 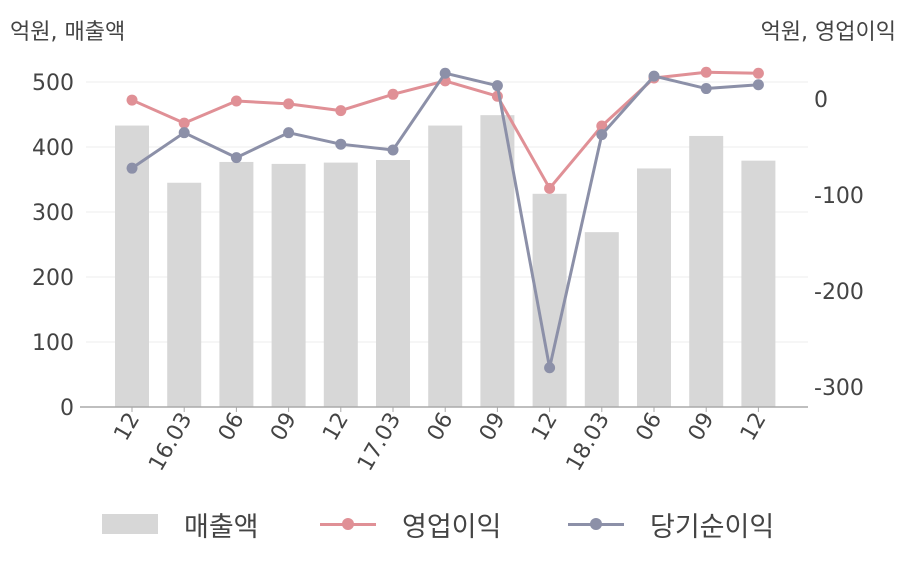 I want to click on y-right-tick-label: -100, so click(x=839, y=196).